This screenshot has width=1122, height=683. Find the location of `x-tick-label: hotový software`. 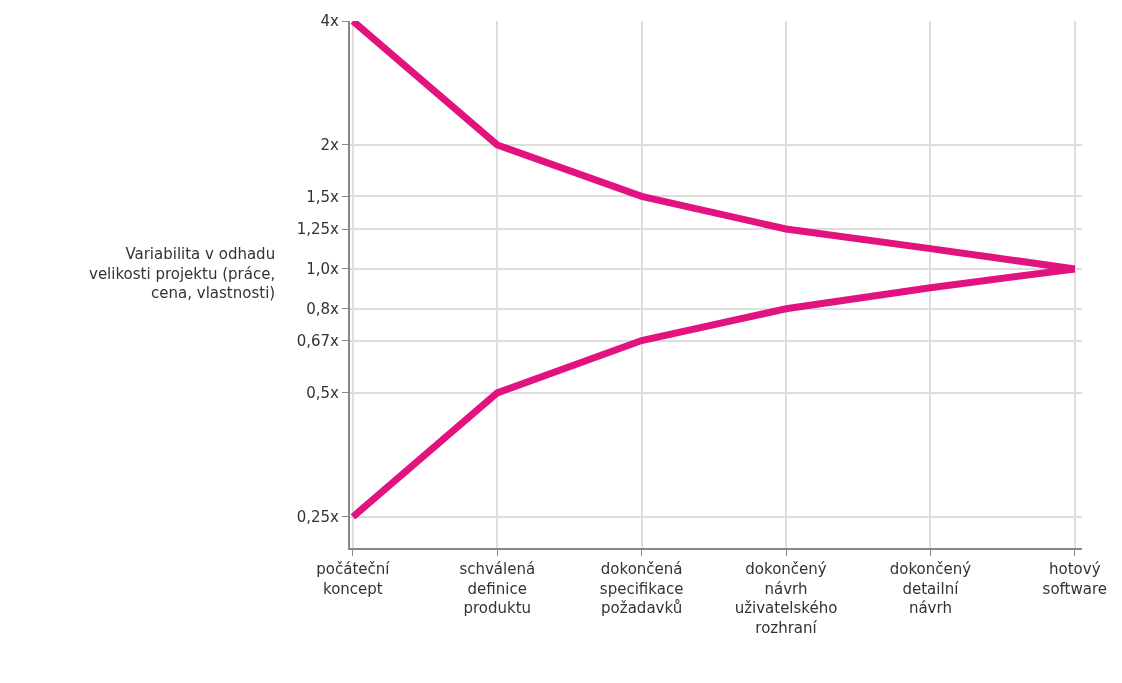

x-tick-label: hotový software is located at coordinates (1074, 579).